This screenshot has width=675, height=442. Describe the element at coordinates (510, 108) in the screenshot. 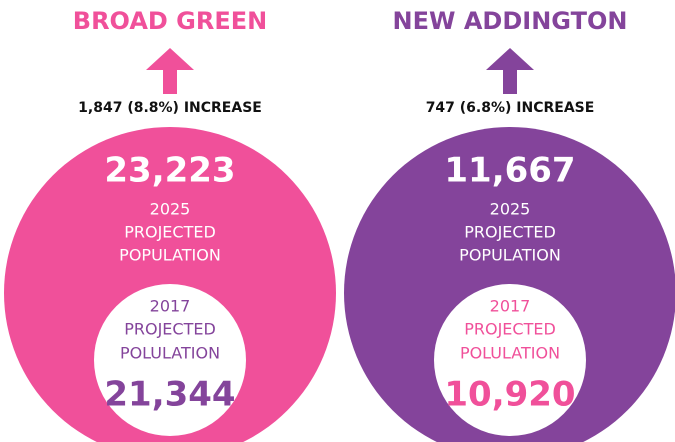

I see `increase-label: 747 (6.8%) INCREASE` at that location.